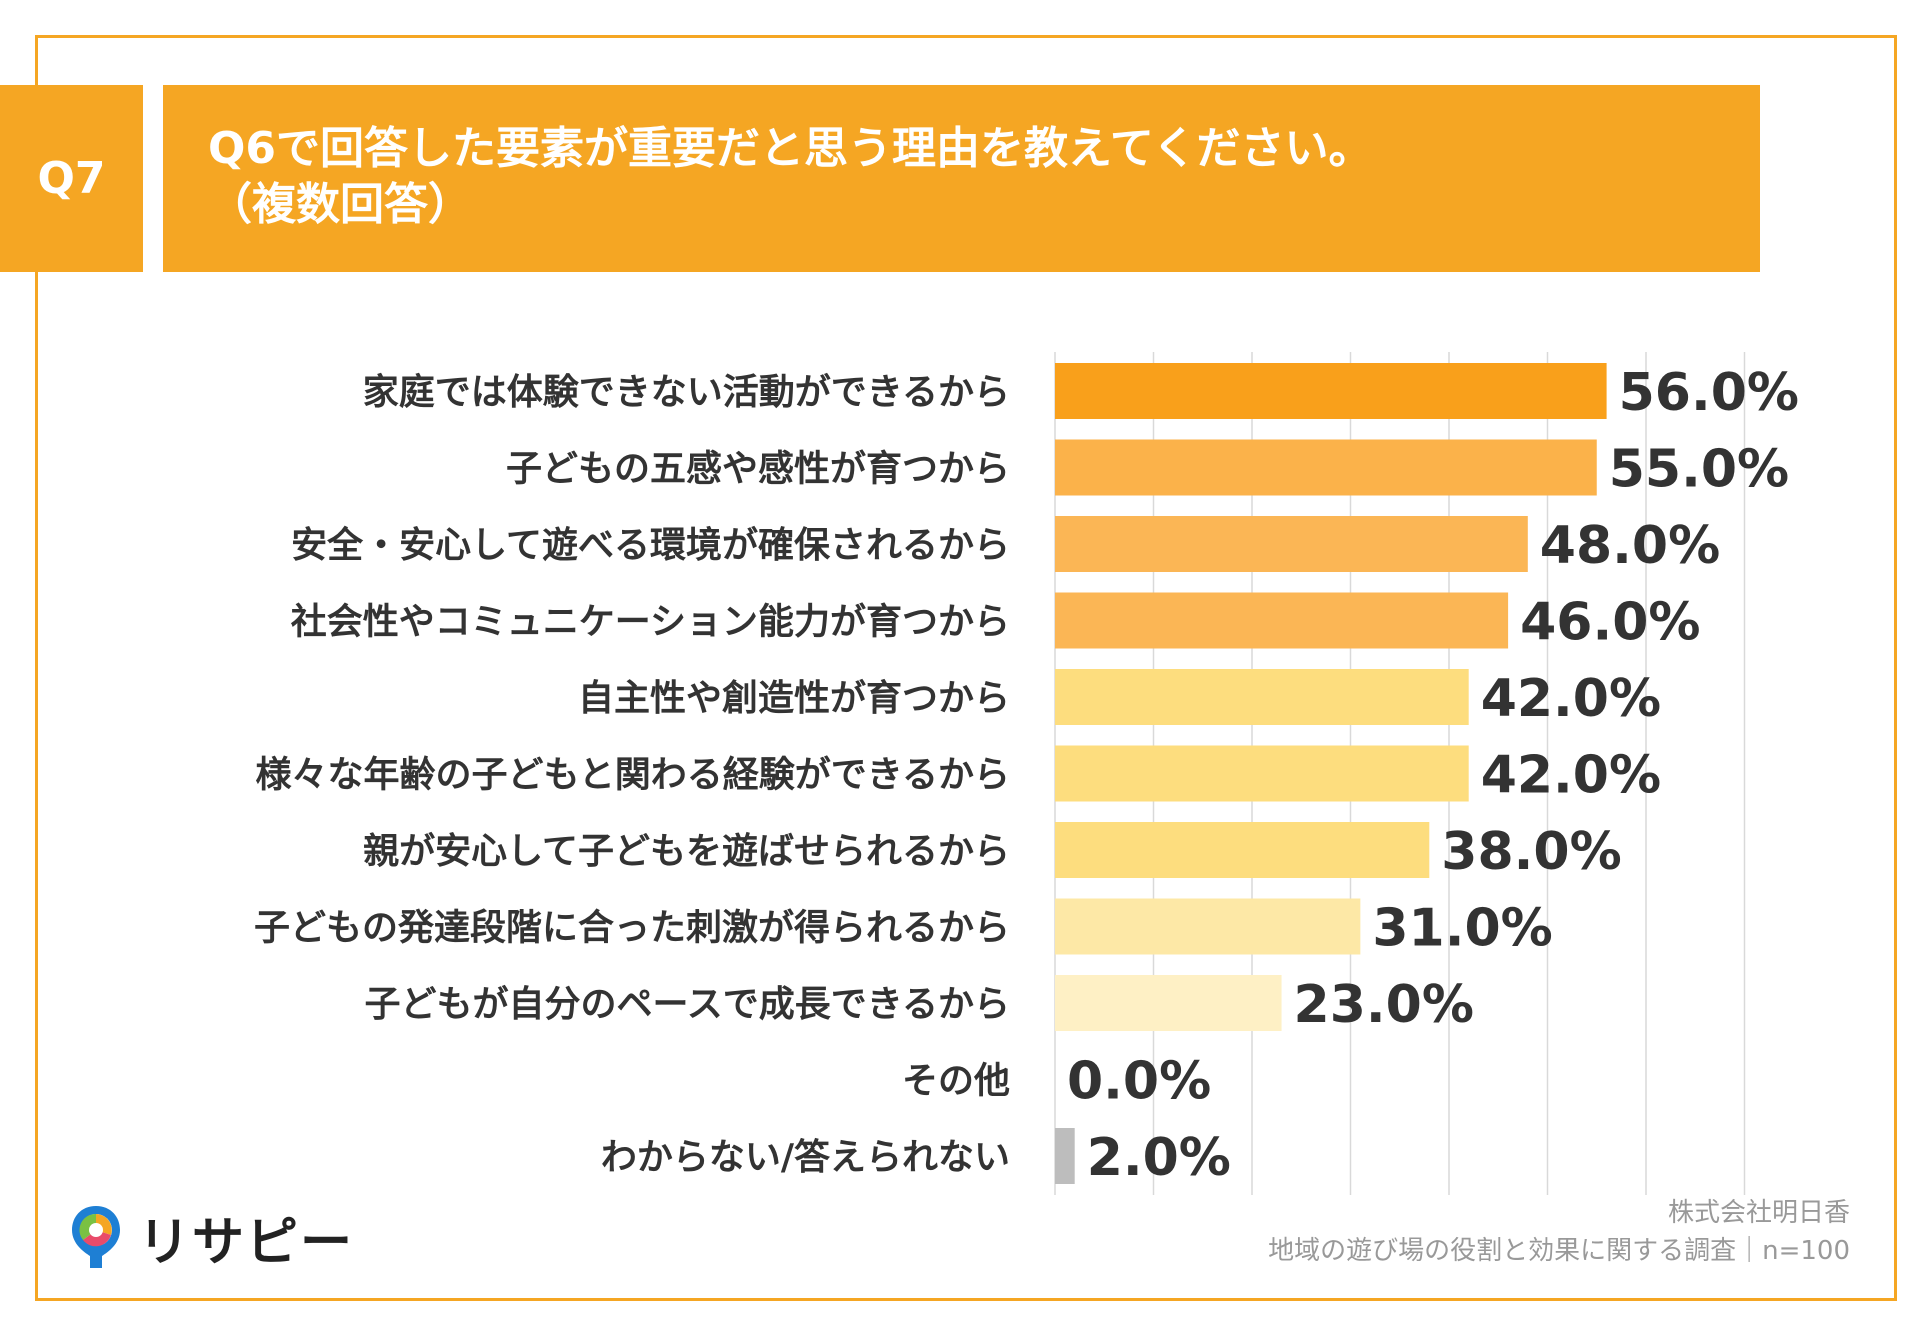 Image resolution: width=1920 pixels, height=1329 pixels. What do you see at coordinates (1139, 1082) in the screenshot?
I see `value-label: 0.0%` at bounding box center [1139, 1082].